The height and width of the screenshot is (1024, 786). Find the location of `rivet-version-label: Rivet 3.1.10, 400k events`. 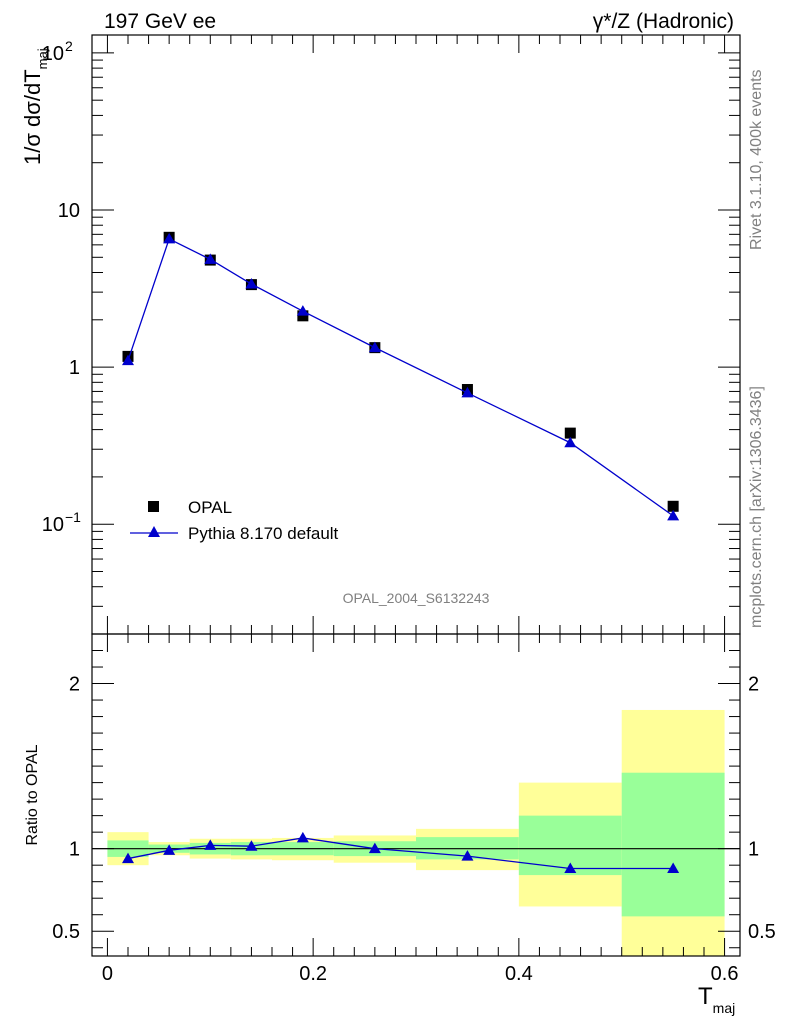

rivet-version-label: Rivet 3.1.10, 400k events is located at coordinates (756, 159).